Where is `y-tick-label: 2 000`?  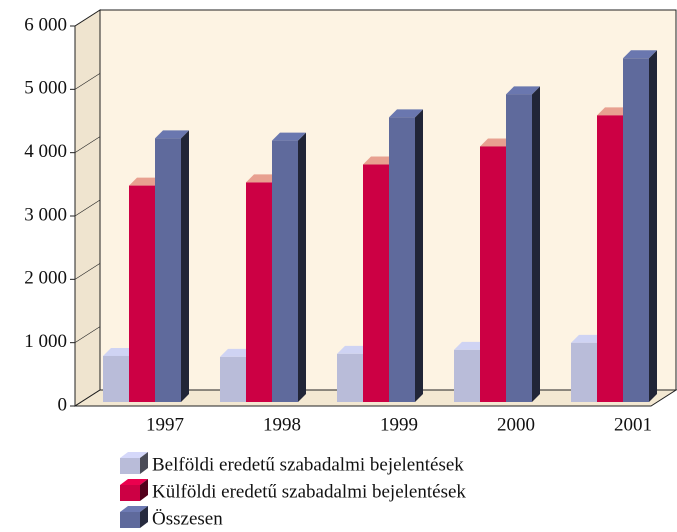
y-tick-label: 2 000 is located at coordinates (45, 278).